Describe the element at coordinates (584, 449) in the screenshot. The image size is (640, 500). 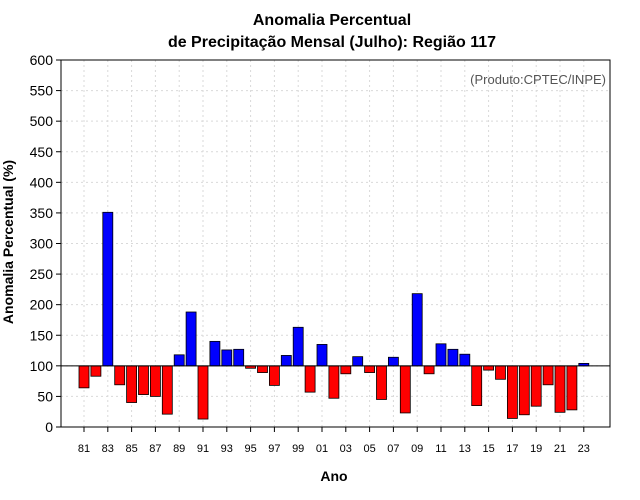
I see `x-tick-label: 23` at that location.